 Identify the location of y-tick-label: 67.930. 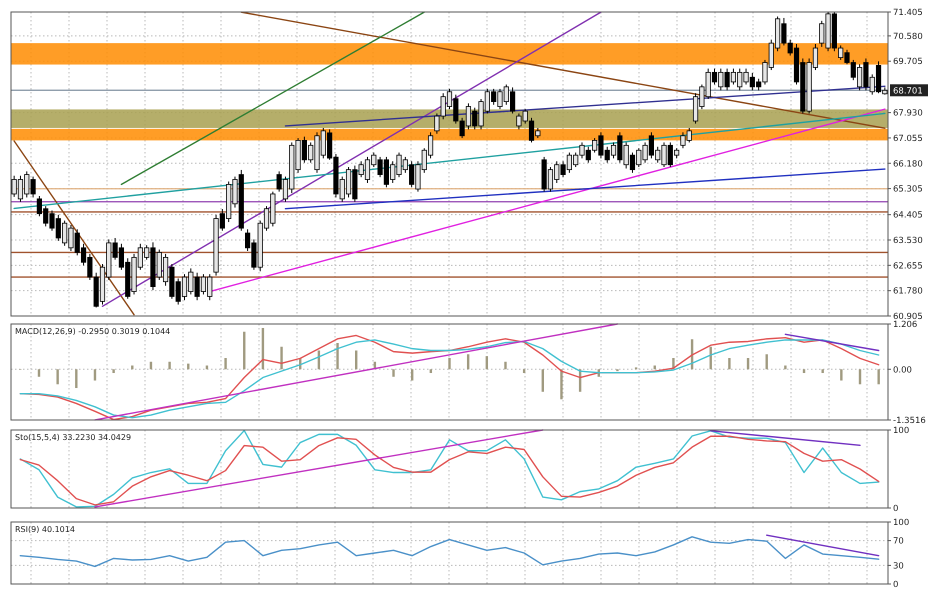
(908, 113).